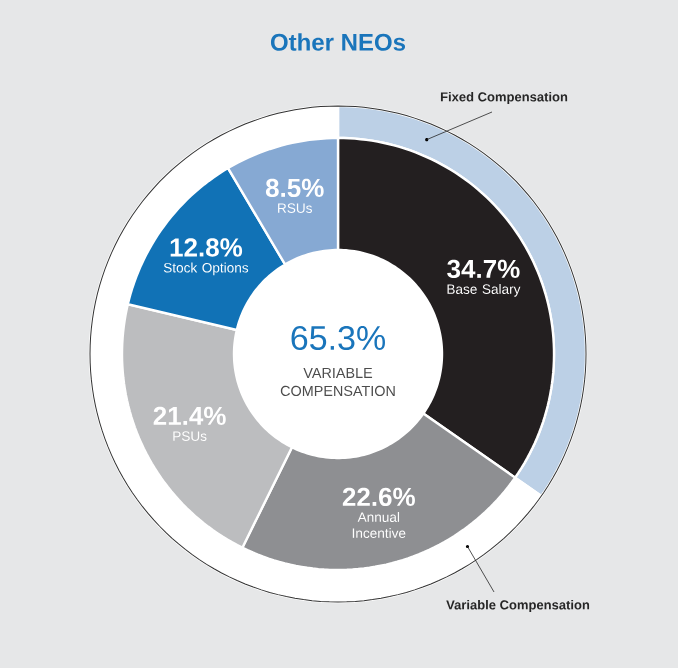 This screenshot has width=678, height=668. Describe the element at coordinates (378, 497) in the screenshot. I see `data-label: 22.6%` at that location.